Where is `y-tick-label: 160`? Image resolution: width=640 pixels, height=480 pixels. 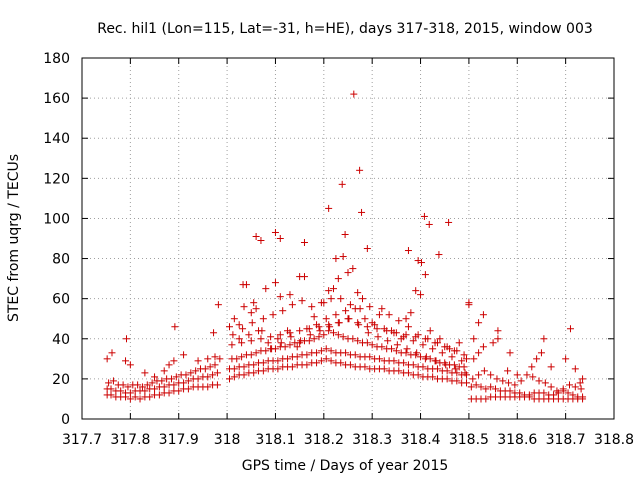
y-tick-label: 160 is located at coordinates (56, 99).